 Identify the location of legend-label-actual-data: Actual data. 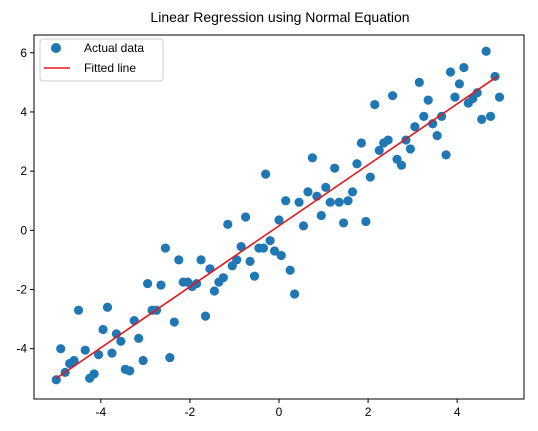
(114, 48).